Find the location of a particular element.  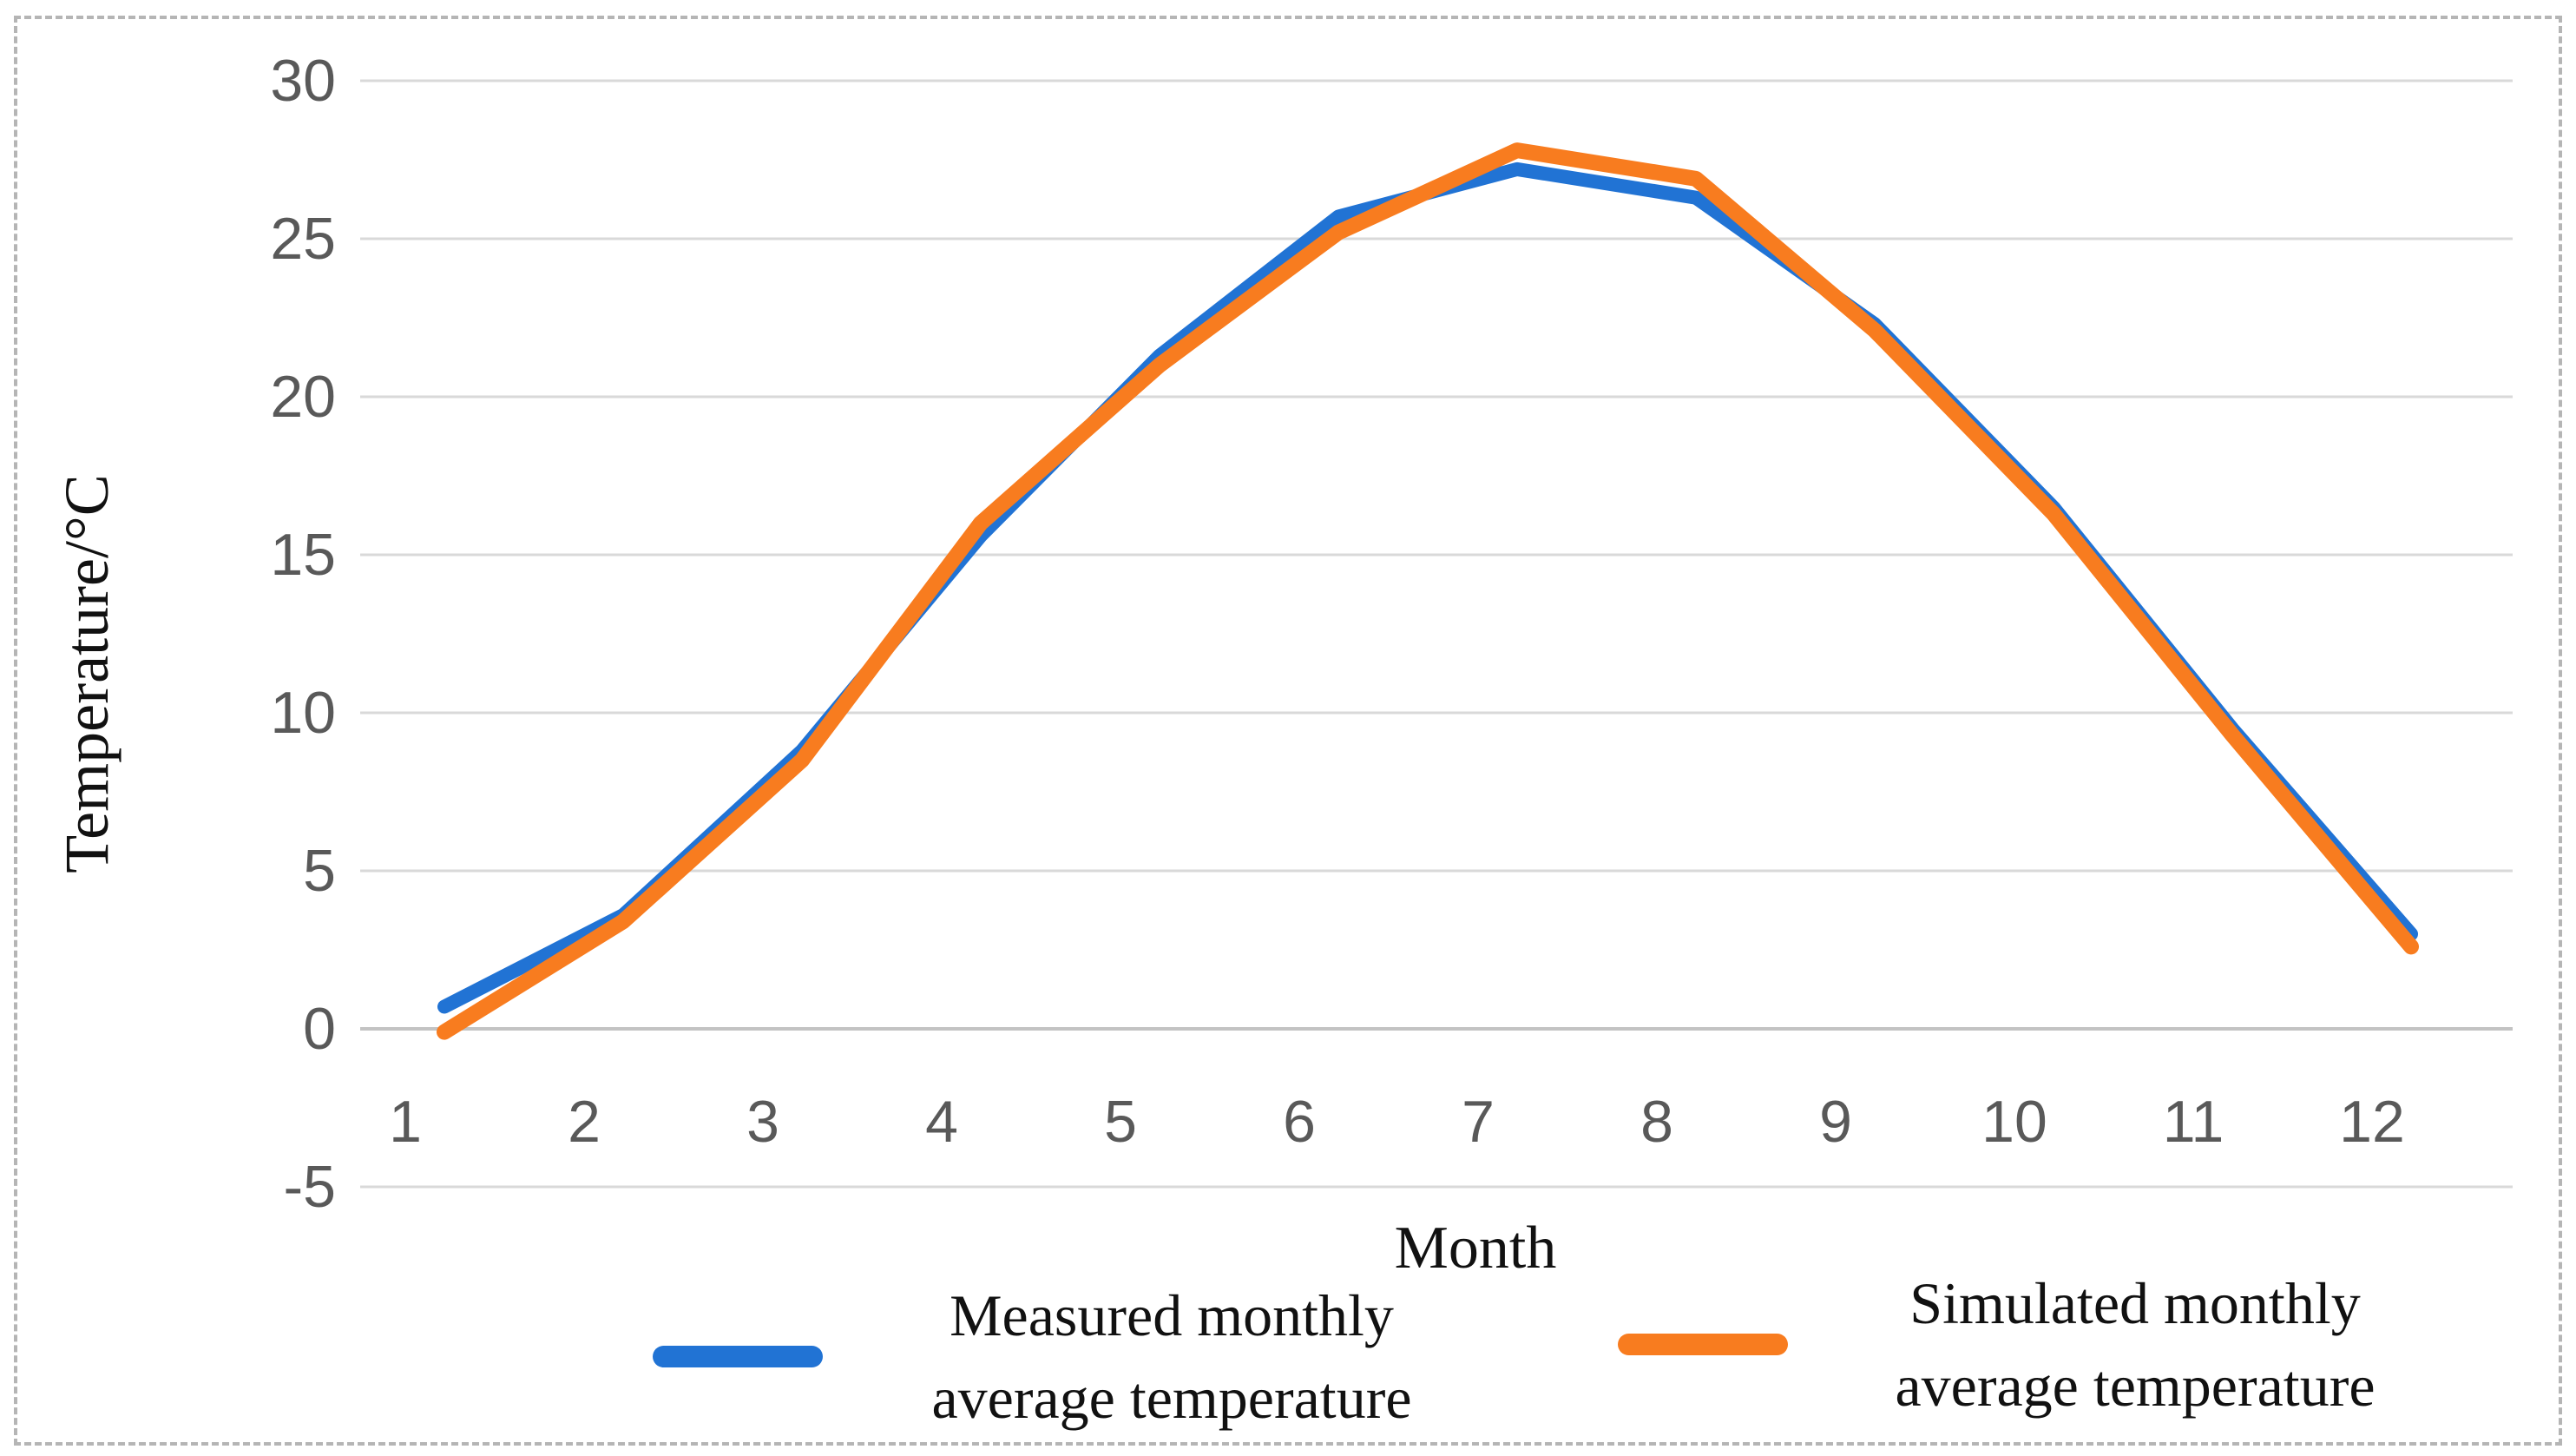

x-axis-title: Month is located at coordinates (1475, 1248).